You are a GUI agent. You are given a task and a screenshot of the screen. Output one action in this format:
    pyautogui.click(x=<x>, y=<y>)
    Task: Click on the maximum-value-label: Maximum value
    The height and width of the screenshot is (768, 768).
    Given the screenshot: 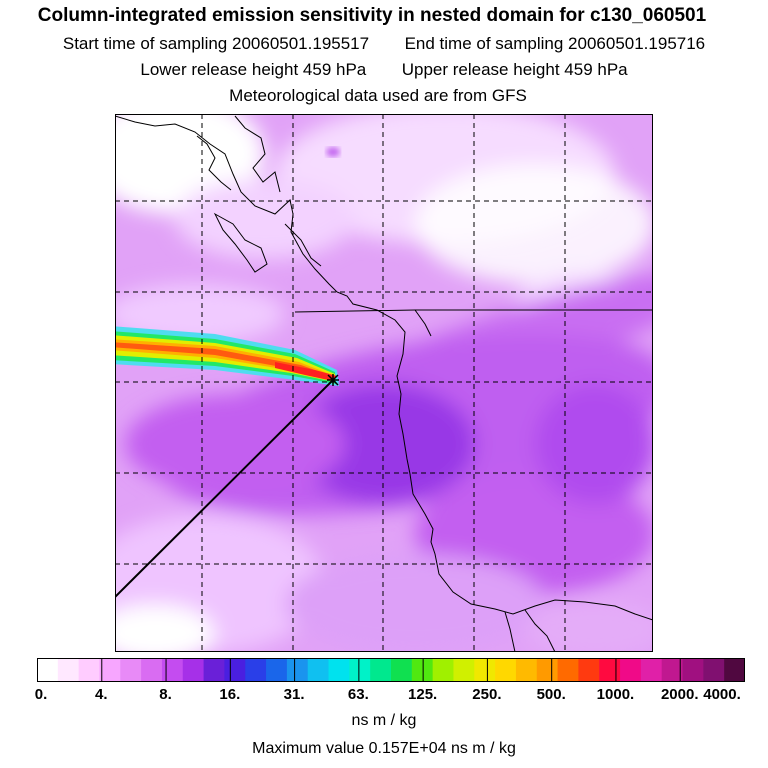 What is the action you would take?
    pyautogui.click(x=308, y=748)
    